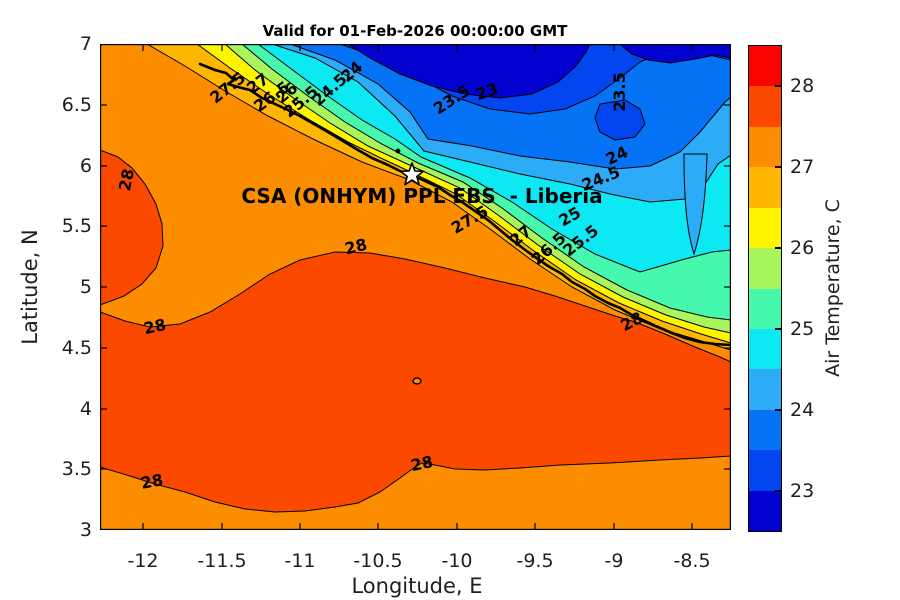 Image resolution: width=900 pixels, height=600 pixels. I want to click on x-tick-label: -9.5, so click(535, 561).